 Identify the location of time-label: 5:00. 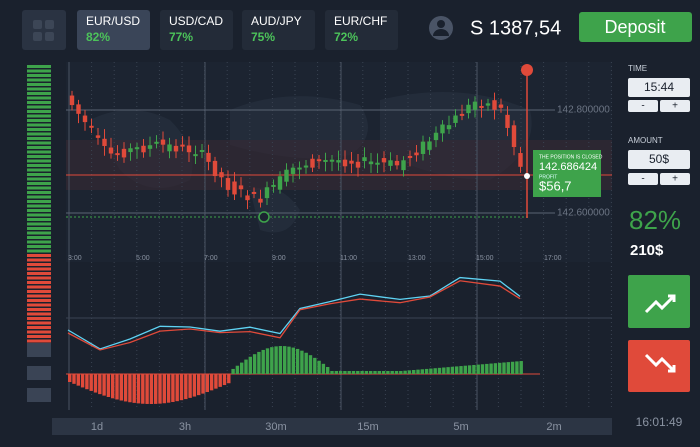
(143, 258).